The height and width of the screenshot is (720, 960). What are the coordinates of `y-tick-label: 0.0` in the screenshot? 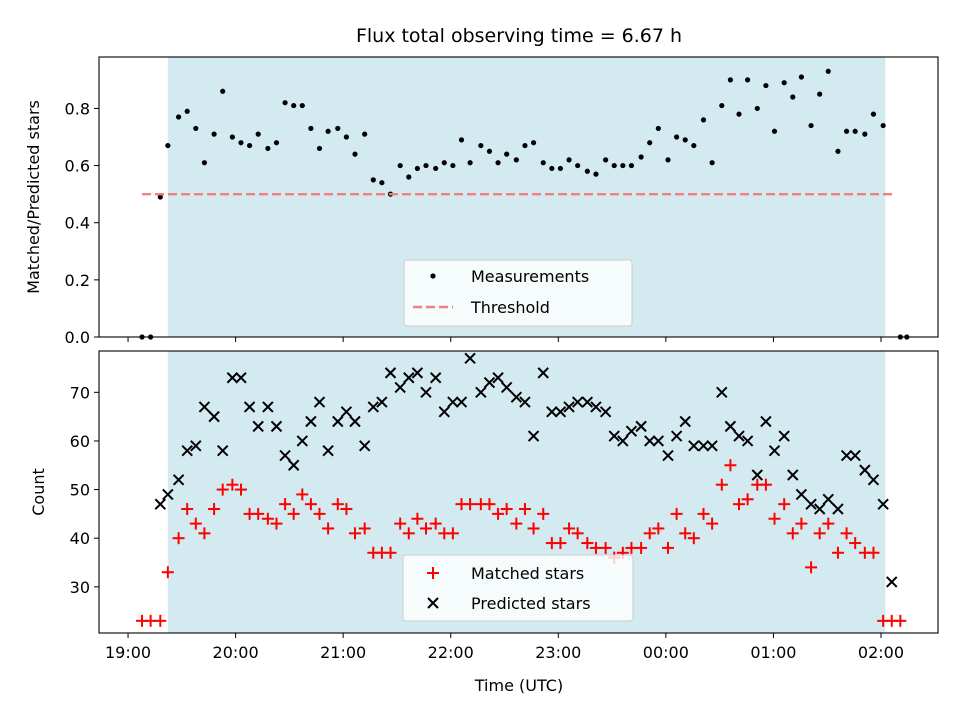 It's located at (77, 337).